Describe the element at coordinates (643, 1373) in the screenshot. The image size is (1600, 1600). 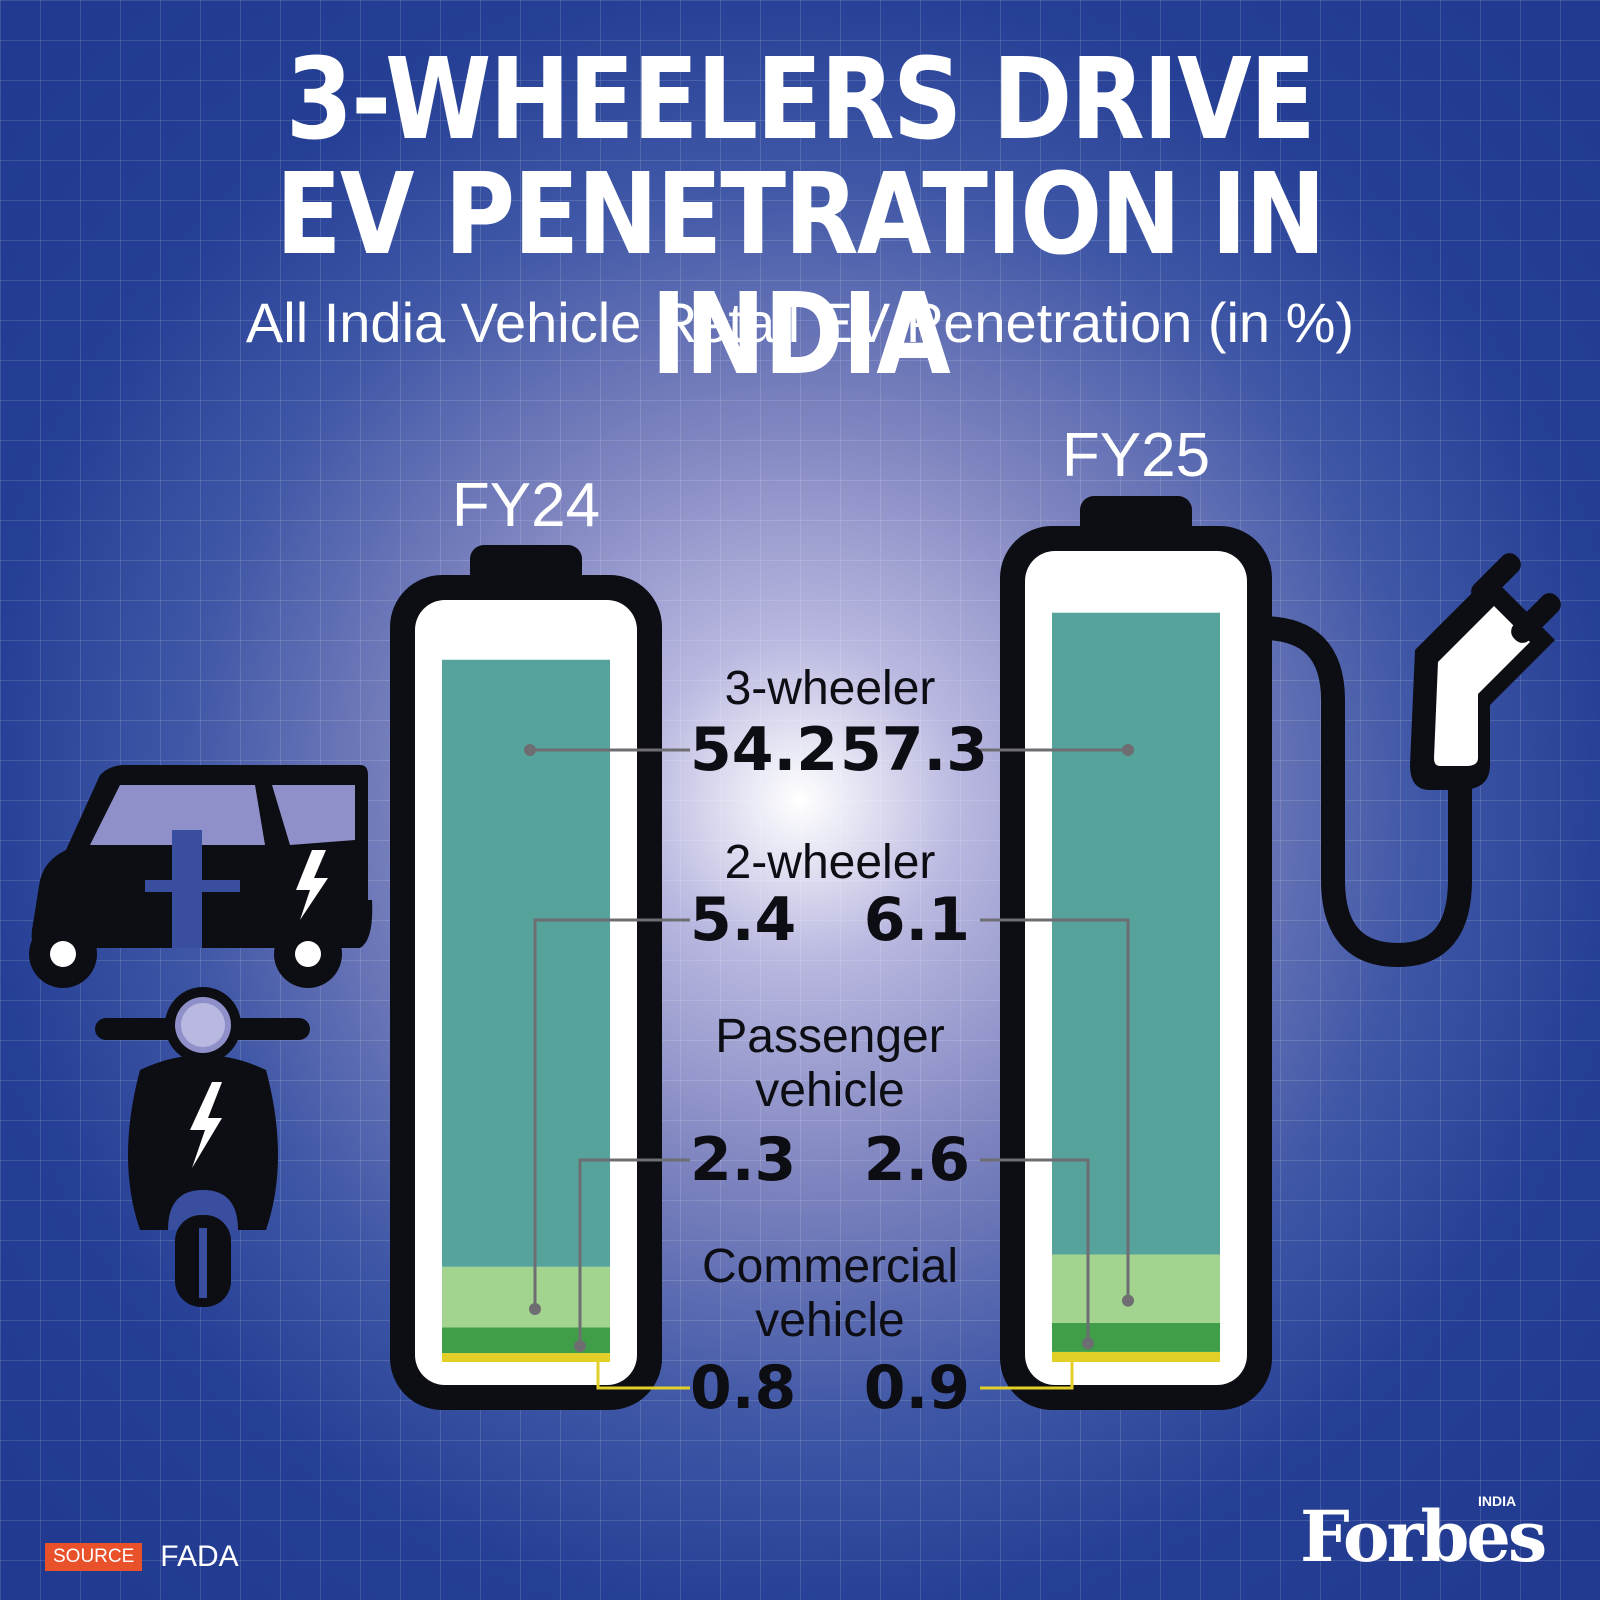
I see `connector-commercial-vehicle-fy24` at that location.